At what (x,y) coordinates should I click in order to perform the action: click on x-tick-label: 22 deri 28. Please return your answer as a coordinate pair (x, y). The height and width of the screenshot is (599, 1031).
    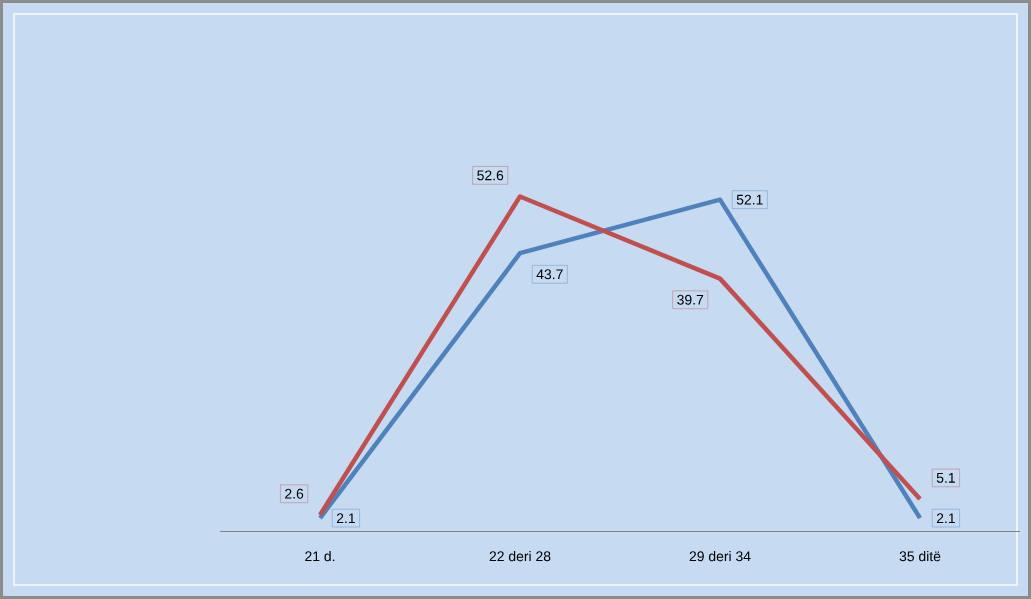
    Looking at the image, I should click on (520, 556).